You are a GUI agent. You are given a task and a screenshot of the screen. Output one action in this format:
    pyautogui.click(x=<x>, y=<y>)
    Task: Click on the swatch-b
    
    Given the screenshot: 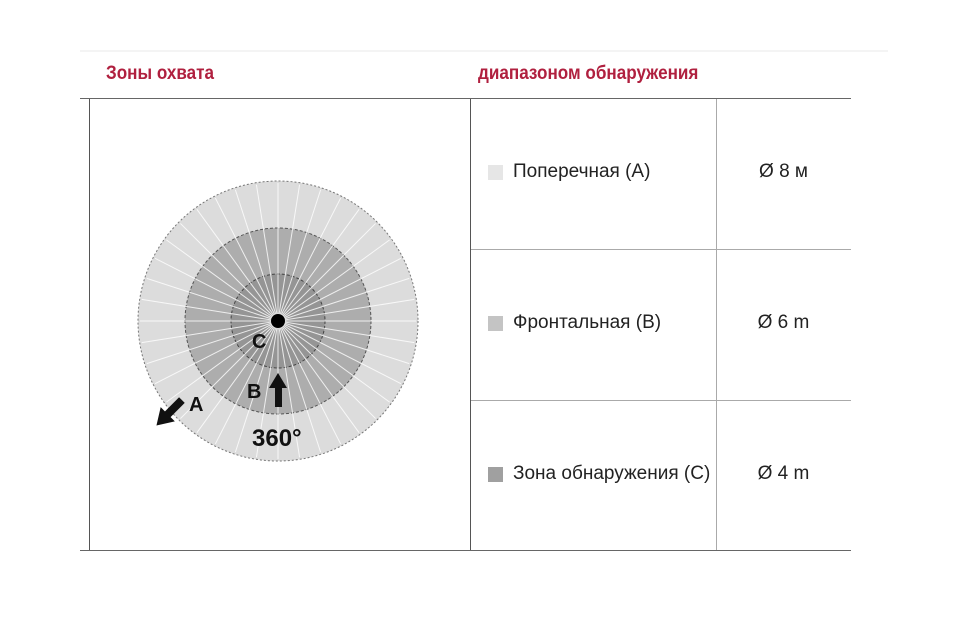 What is the action you would take?
    pyautogui.click(x=495, y=323)
    